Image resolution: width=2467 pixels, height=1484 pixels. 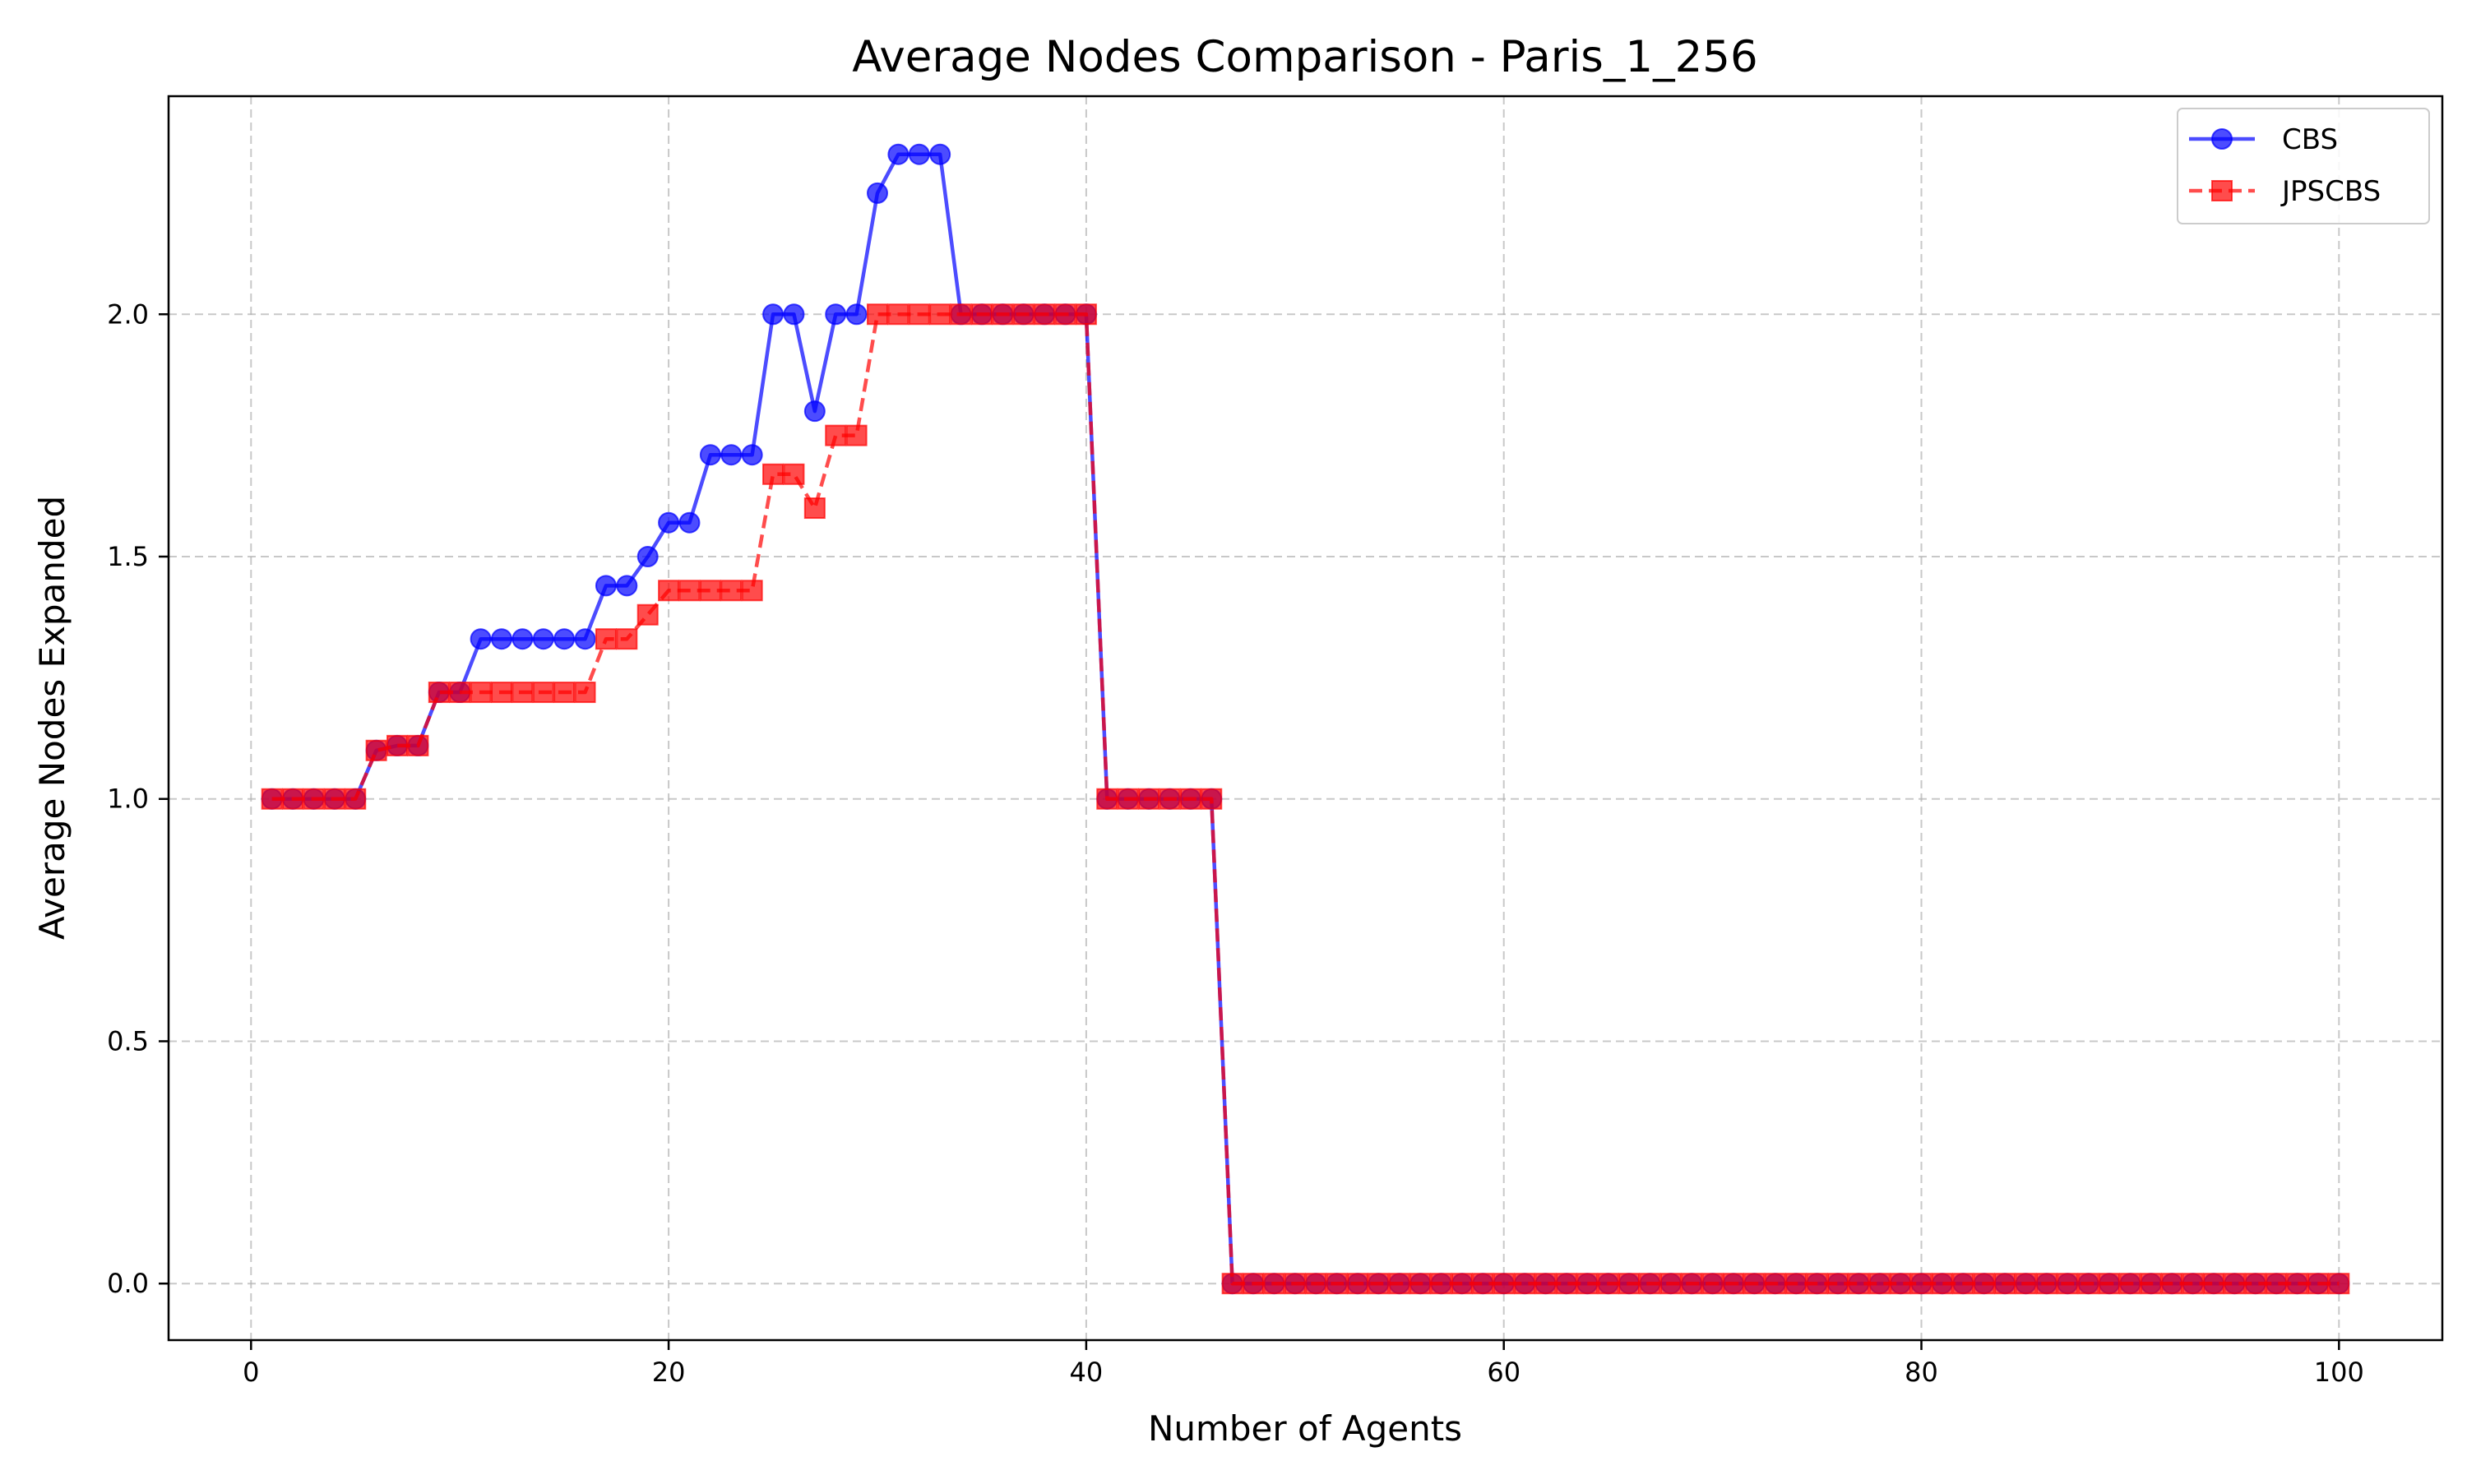 What do you see at coordinates (128, 800) in the screenshot?
I see `y-tick-label: 1.0` at bounding box center [128, 800].